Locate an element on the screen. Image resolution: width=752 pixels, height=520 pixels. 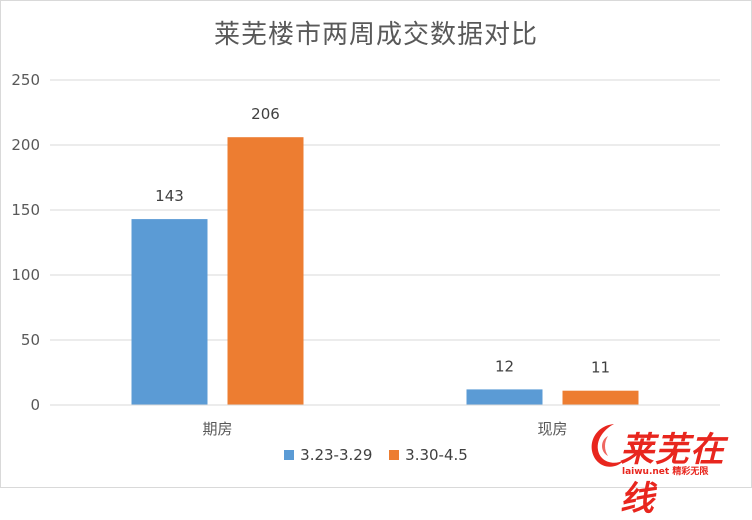
legend-label-series-2: 3.30-4.5 is located at coordinates (436, 455).